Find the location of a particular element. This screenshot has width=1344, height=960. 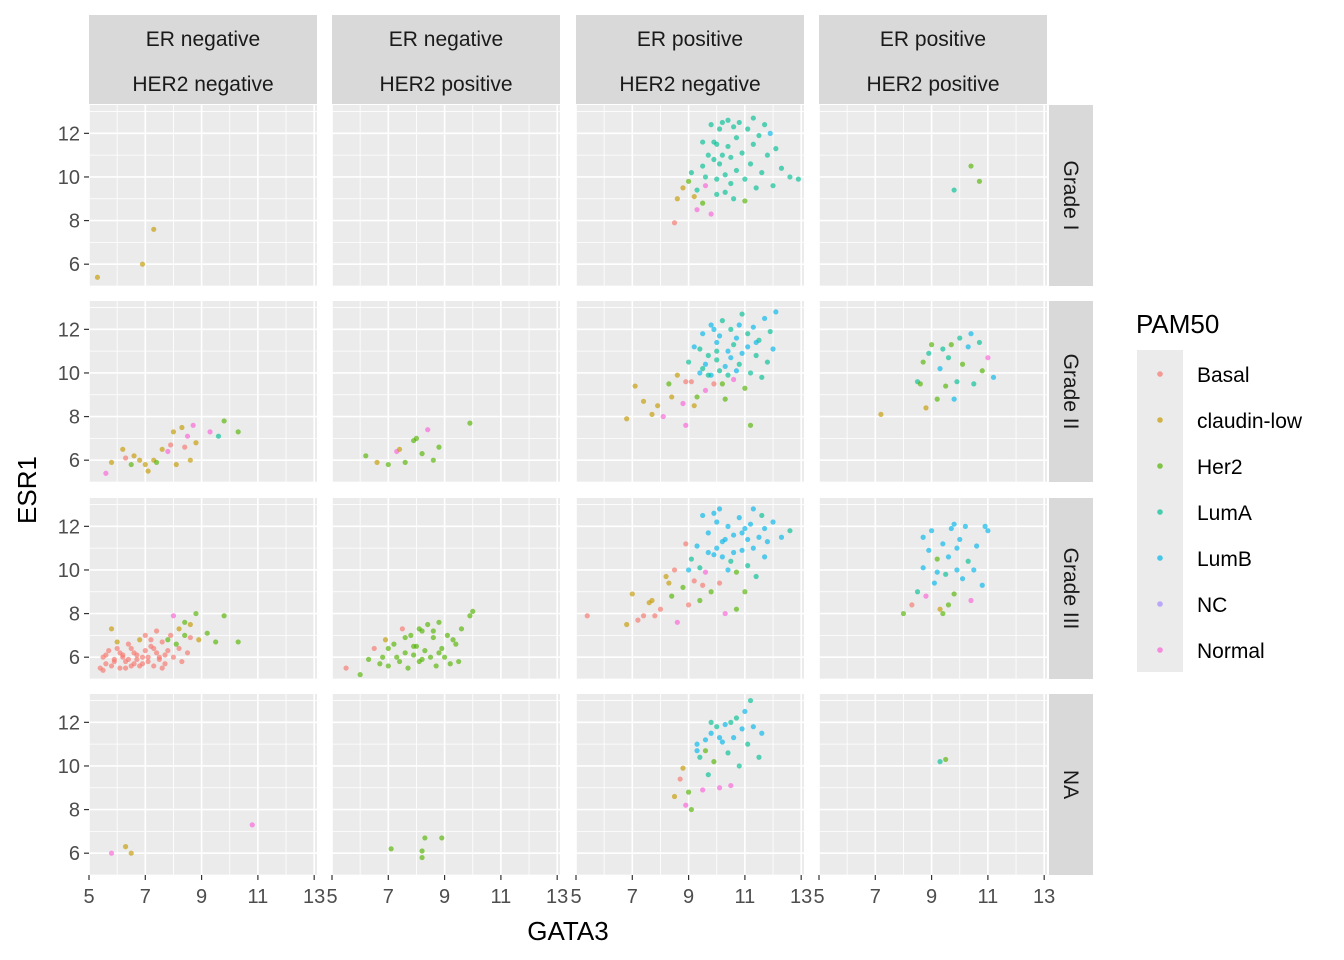

x-tick-label: 5 is located at coordinates (331, 897).